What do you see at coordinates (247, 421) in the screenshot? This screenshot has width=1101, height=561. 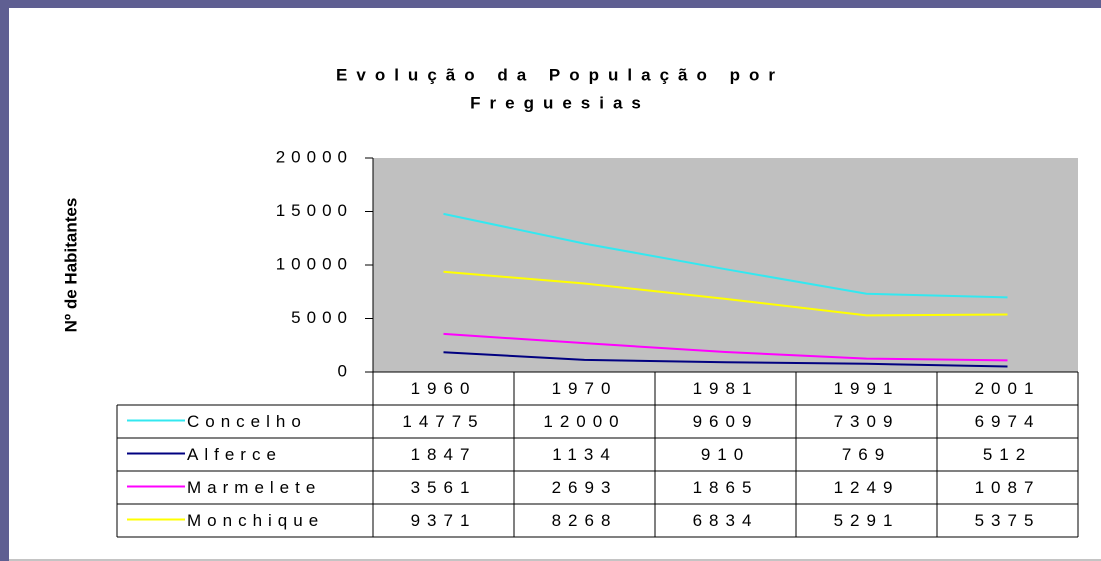 I see `legend-label: Concelho` at bounding box center [247, 421].